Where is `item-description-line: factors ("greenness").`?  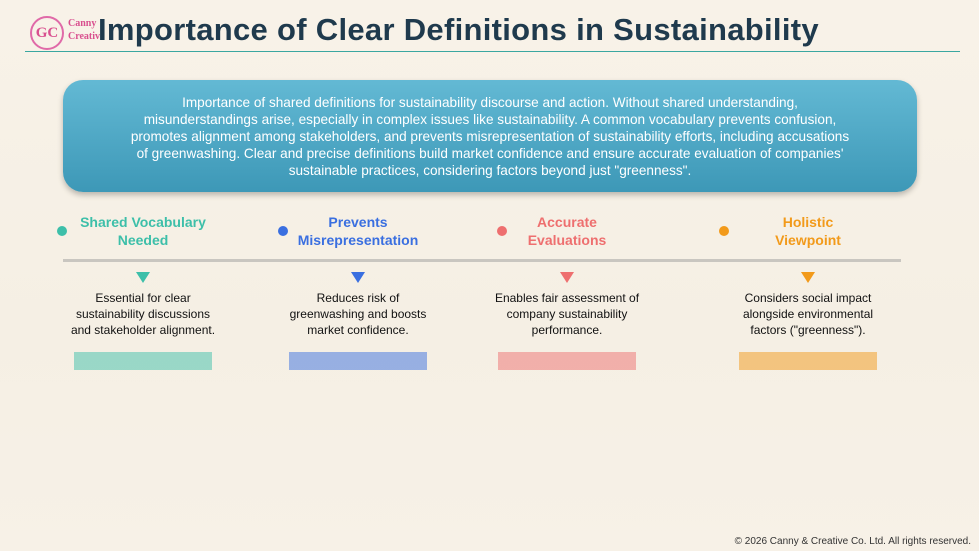
item-description-line: factors ("greenness"). is located at coordinates (808, 330).